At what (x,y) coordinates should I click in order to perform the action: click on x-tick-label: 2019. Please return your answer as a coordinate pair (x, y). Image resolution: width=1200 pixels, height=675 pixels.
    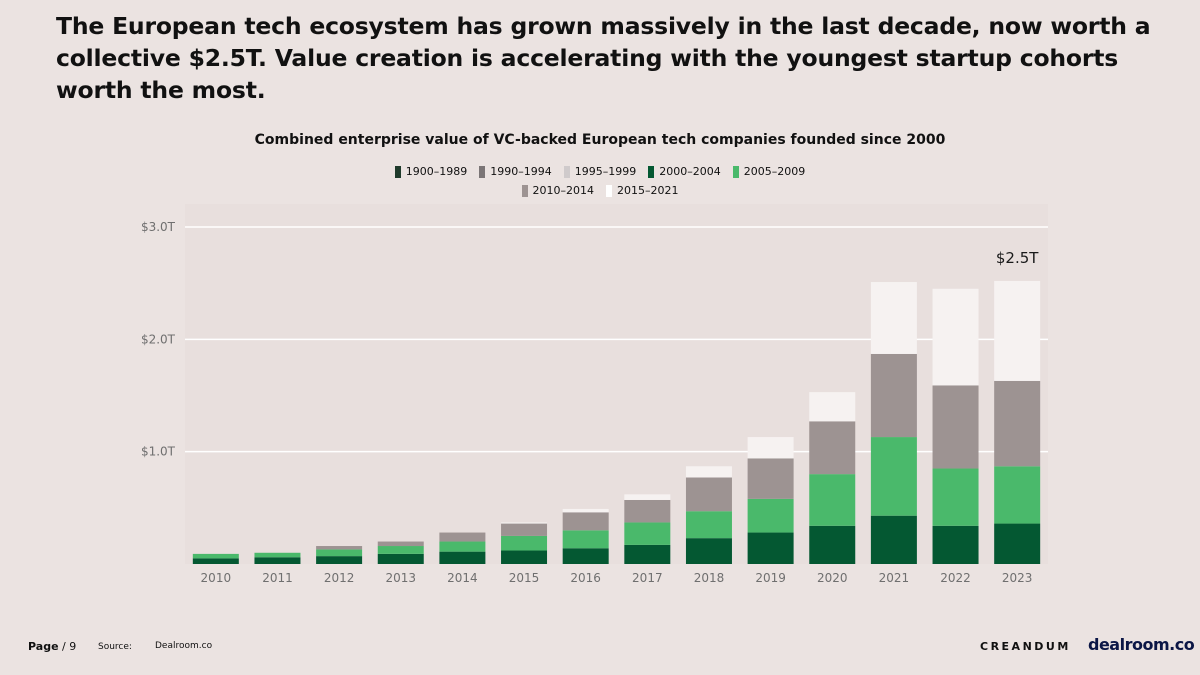
    Looking at the image, I should click on (770, 578).